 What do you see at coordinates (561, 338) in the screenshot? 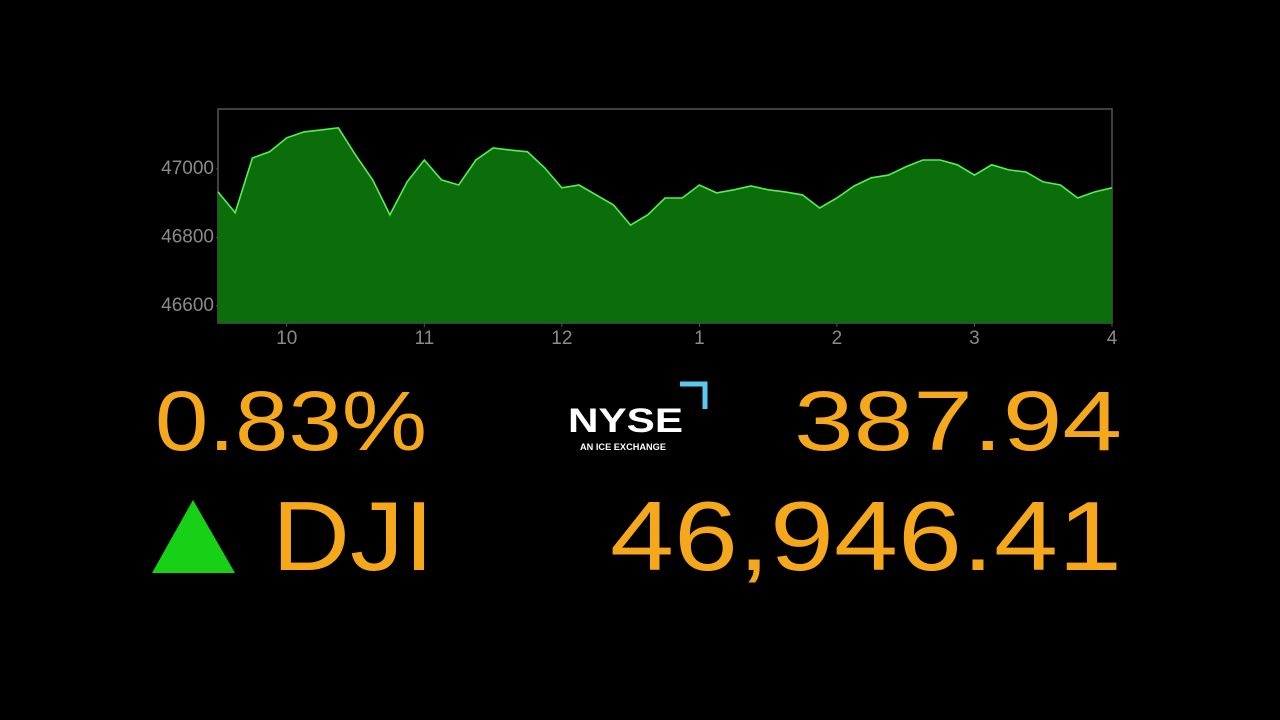
I see `x-tick-label: 12` at bounding box center [561, 338].